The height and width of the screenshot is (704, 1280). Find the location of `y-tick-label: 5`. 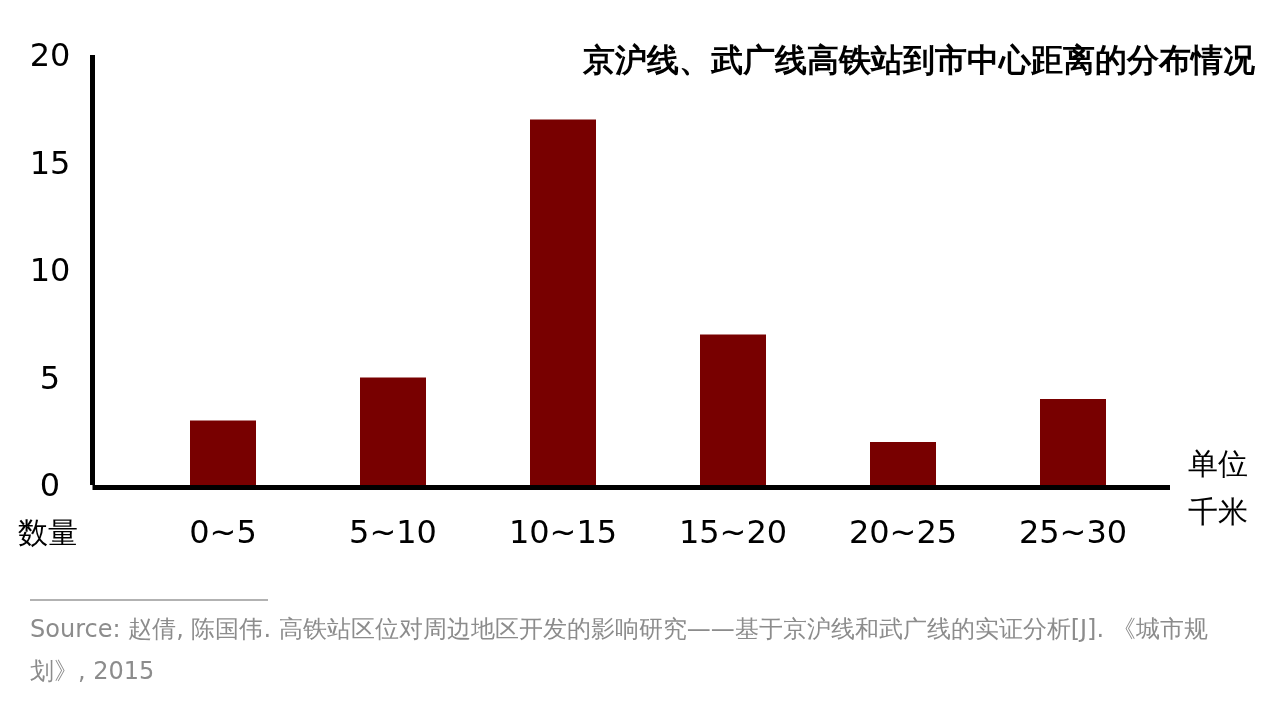

y-tick-label: 5 is located at coordinates (50, 377).